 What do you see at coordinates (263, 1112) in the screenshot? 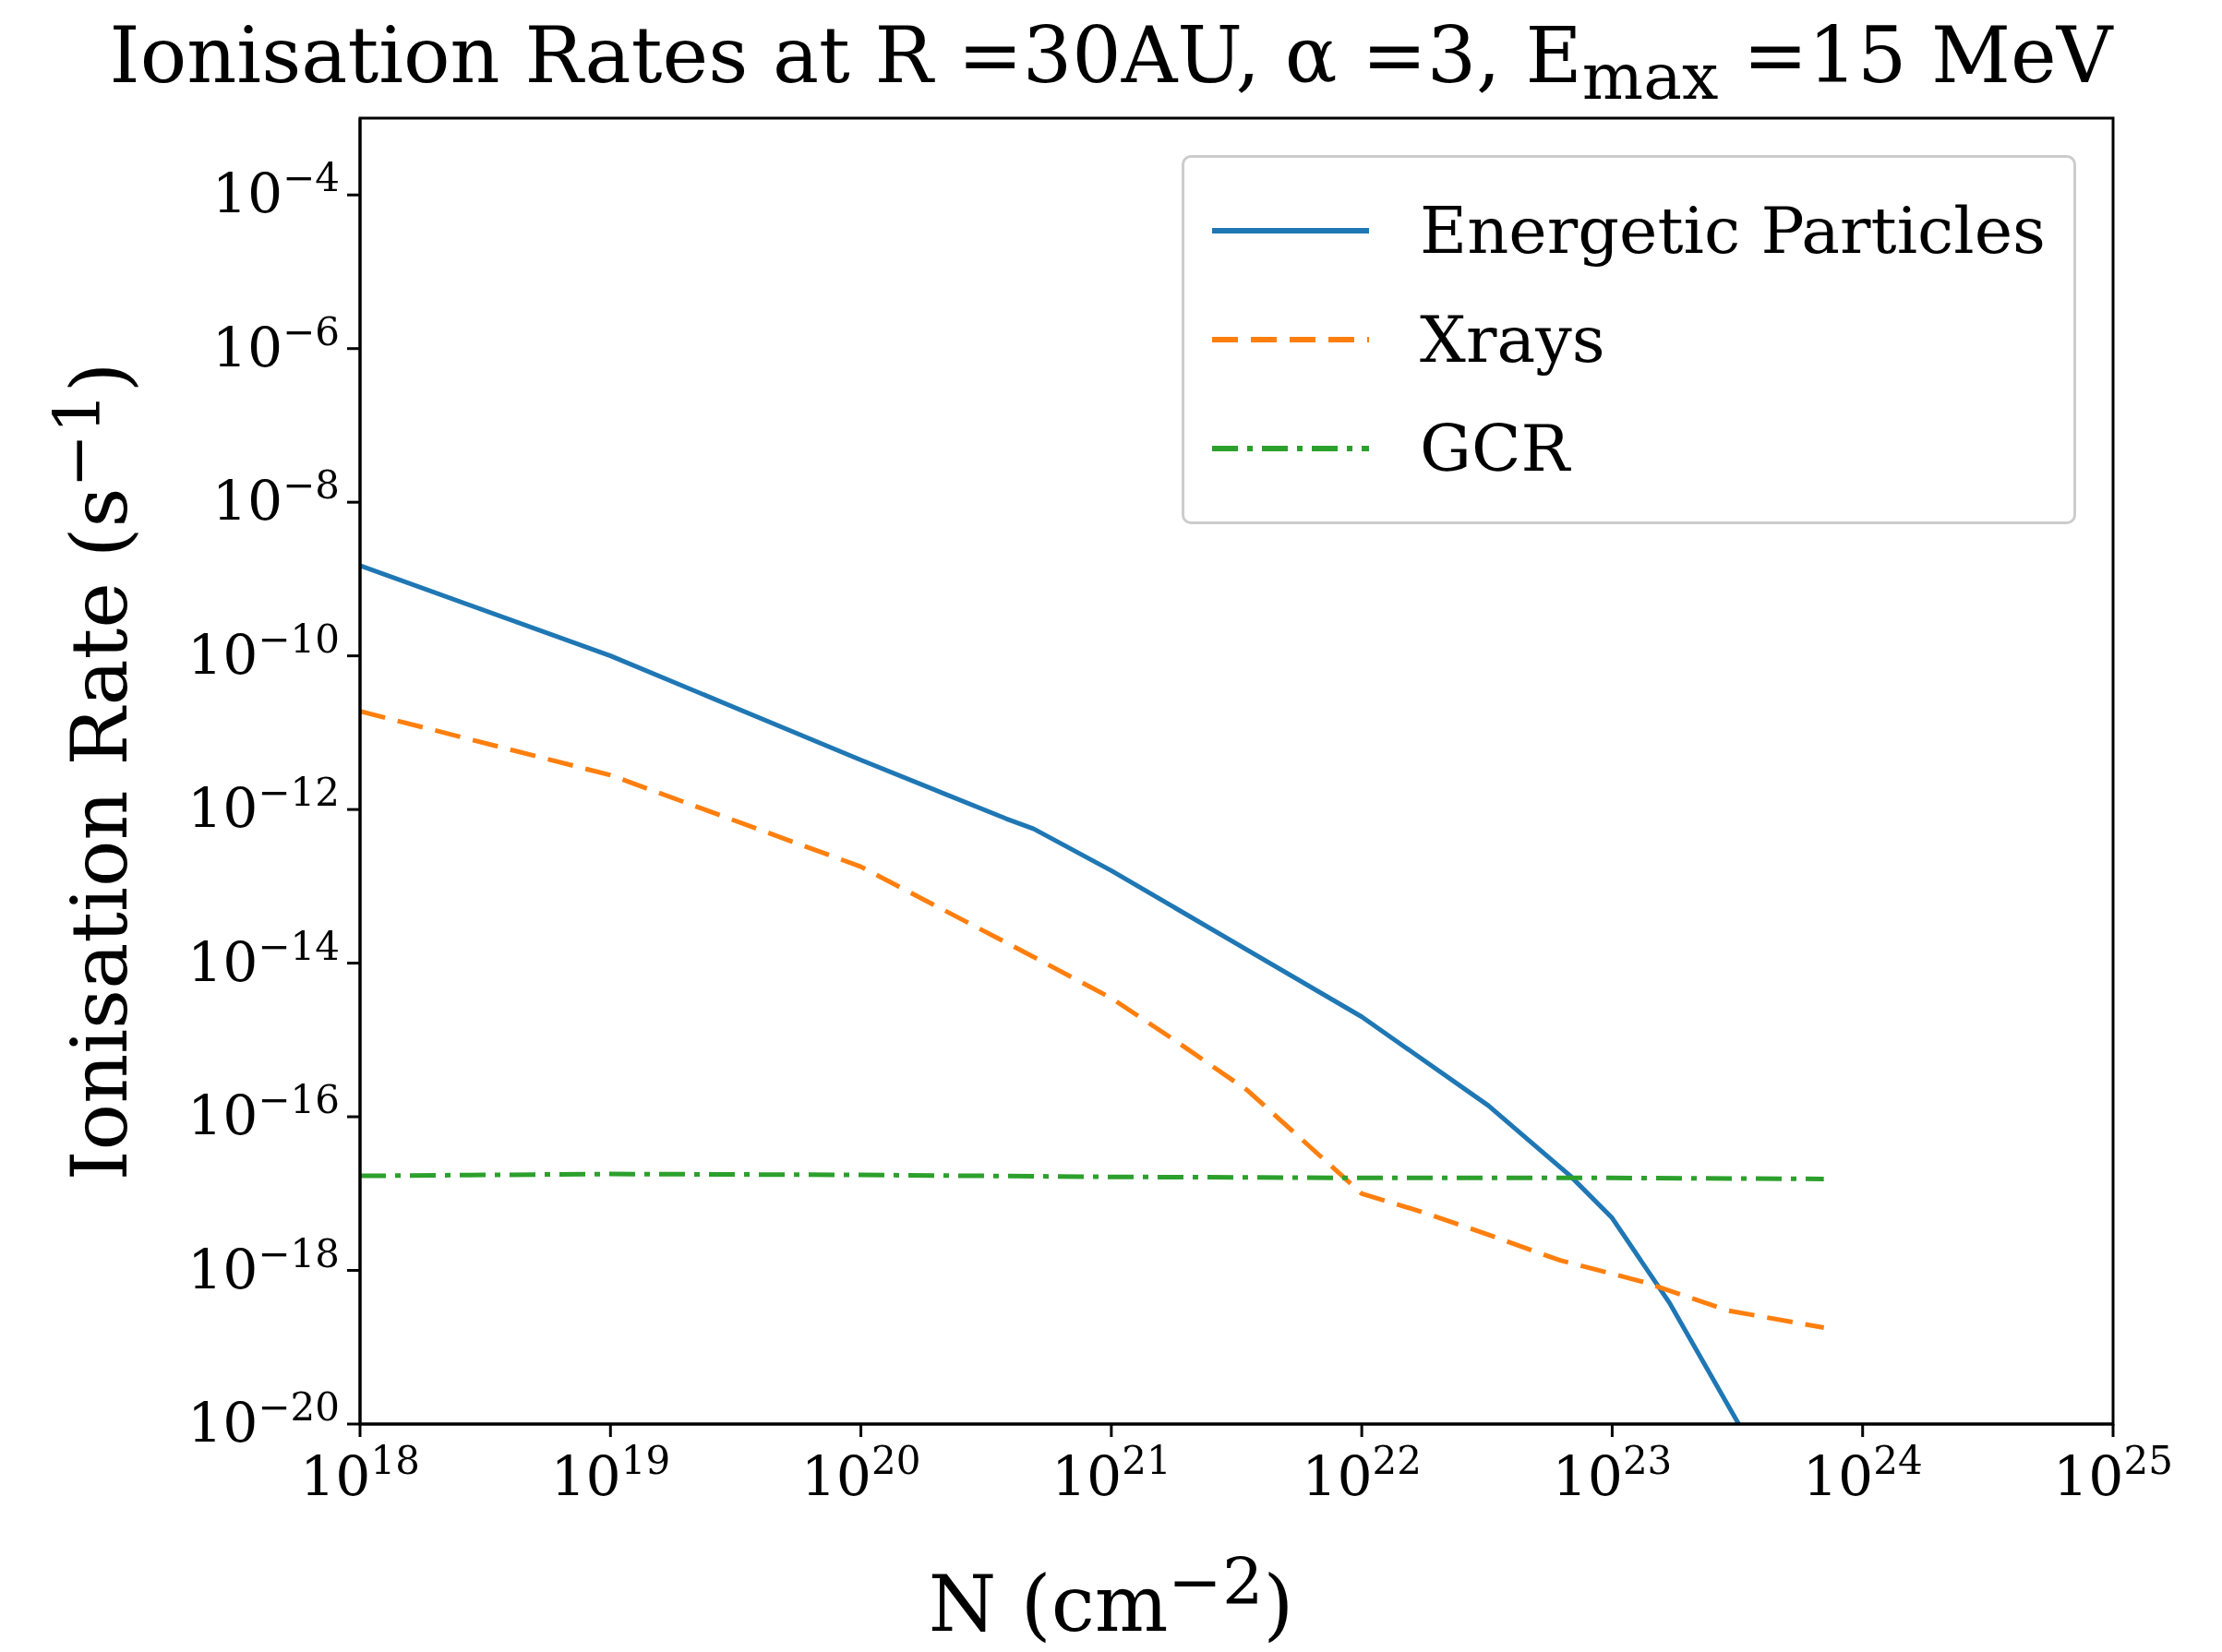
I see `y-tick-label: 10$^{−16}$` at bounding box center [263, 1112].